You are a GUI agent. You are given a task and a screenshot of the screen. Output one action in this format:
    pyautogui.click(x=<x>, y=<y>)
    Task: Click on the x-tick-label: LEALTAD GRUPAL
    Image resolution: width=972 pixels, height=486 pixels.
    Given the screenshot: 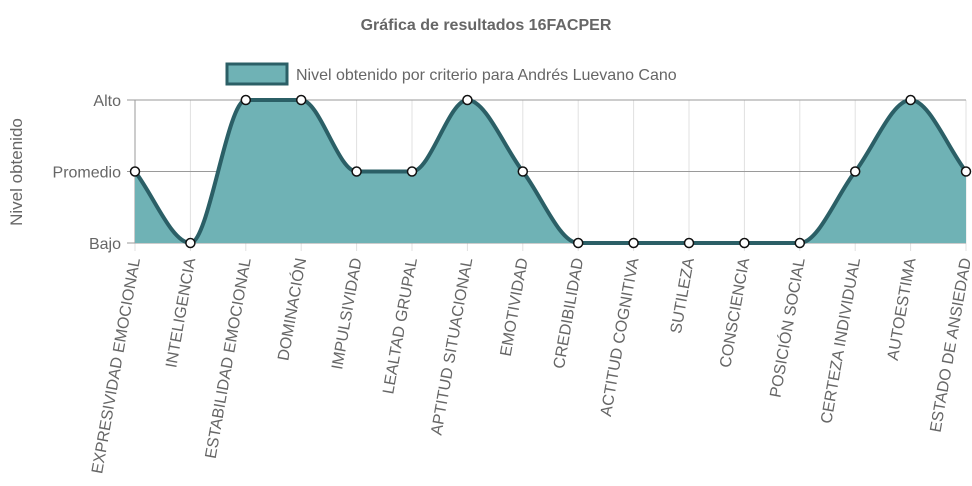 What is the action you would take?
    pyautogui.click(x=400, y=326)
    